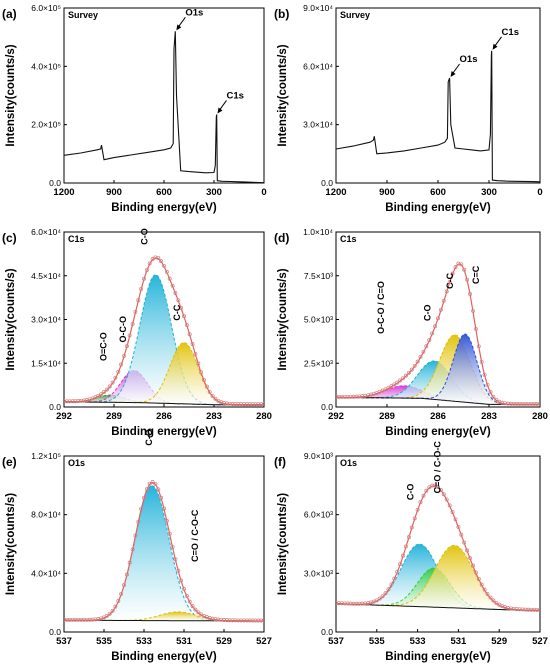  Describe the element at coordinates (9, 14) in the screenshot. I see `panel-letter: (a)` at that location.